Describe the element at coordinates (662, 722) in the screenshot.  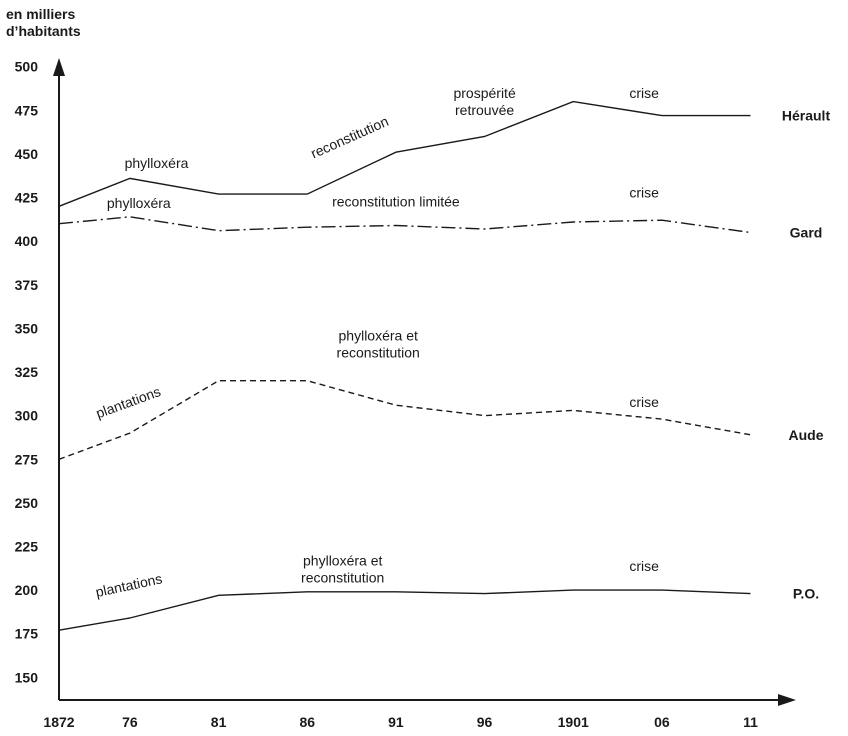
I see `x-tick-label: 06` at that location.